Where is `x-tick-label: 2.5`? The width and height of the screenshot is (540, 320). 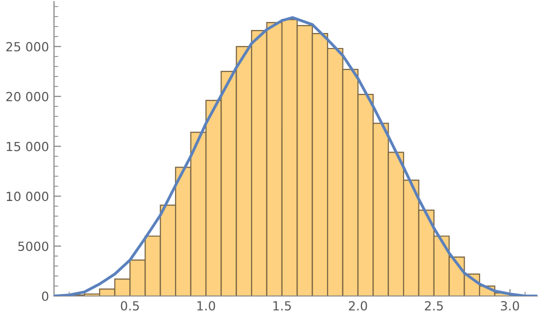 x-tick-label: 2.5 is located at coordinates (433, 306).